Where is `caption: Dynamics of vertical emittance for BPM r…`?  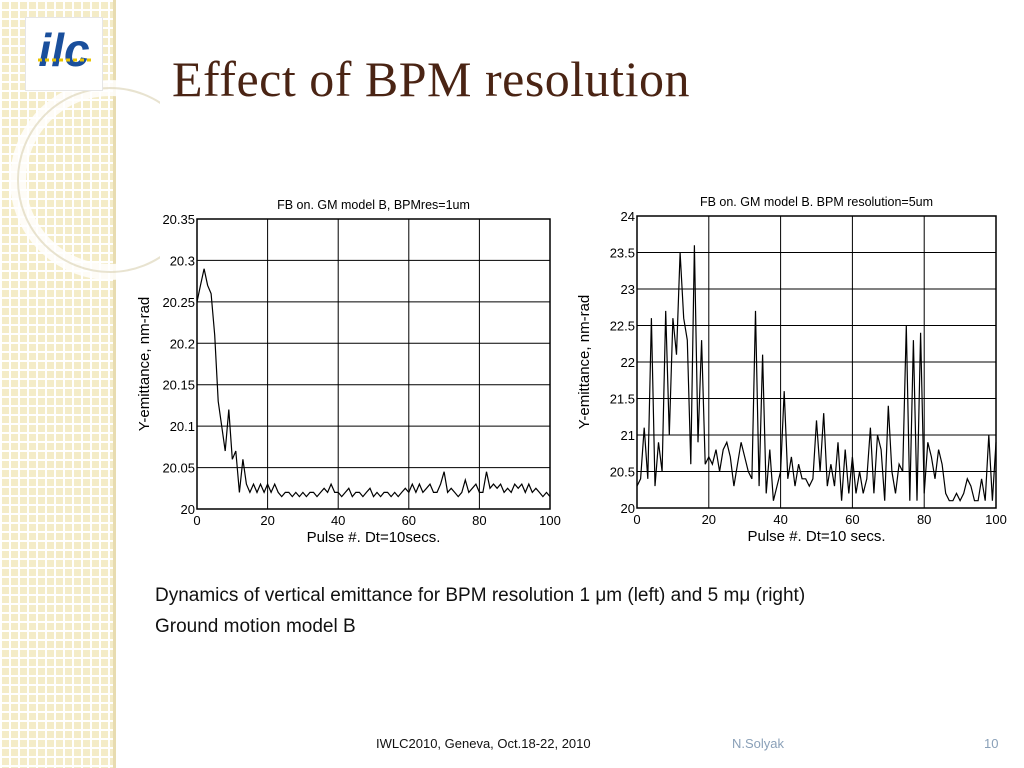
caption: Dynamics of vertical emittance for BPM r… is located at coordinates (480, 611).